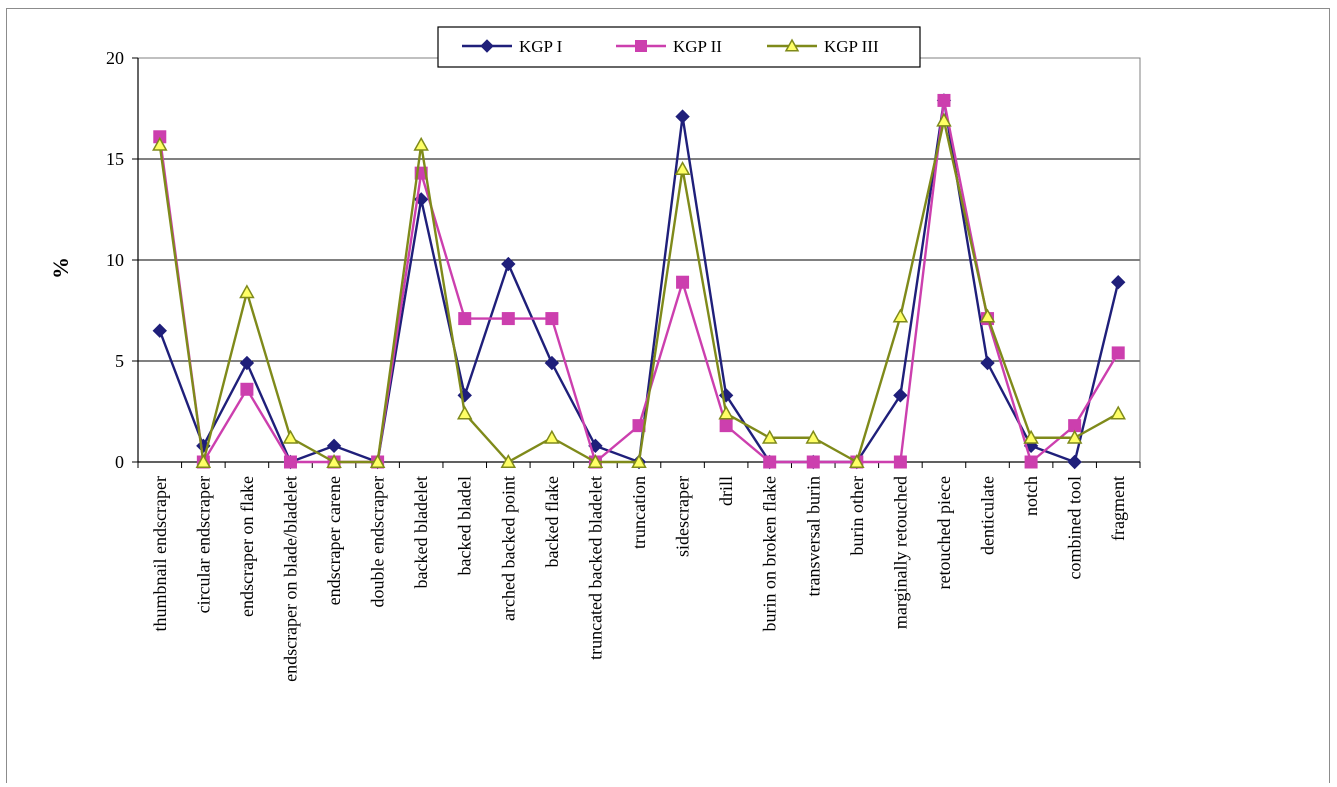 This screenshot has width=1337, height=787. What do you see at coordinates (1075, 527) in the screenshot?
I see `x-tick-label: combined tool` at bounding box center [1075, 527].